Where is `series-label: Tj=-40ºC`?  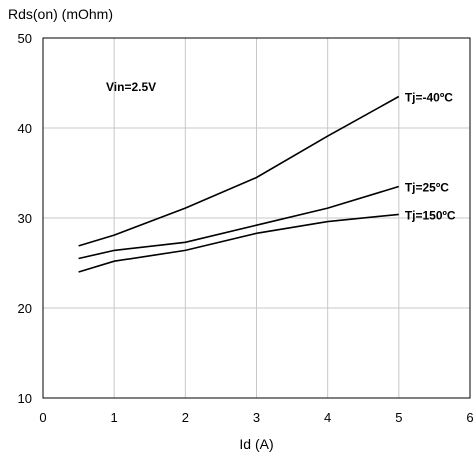
series-label: Tj=-40ºC is located at coordinates (429, 98).